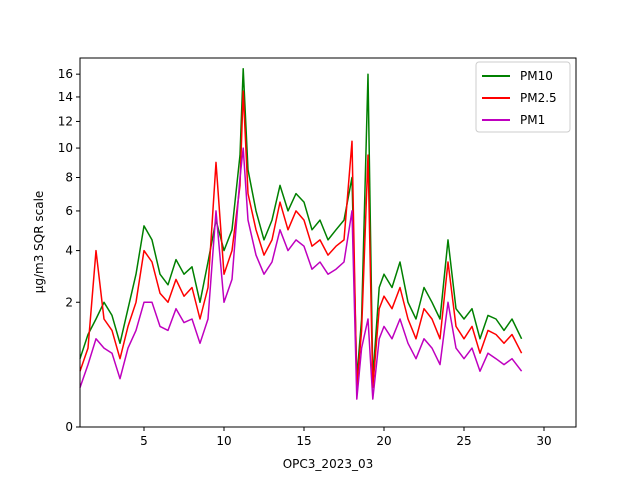 This screenshot has width=640, height=484. I want to click on x-tick-label: 20, so click(383, 441).